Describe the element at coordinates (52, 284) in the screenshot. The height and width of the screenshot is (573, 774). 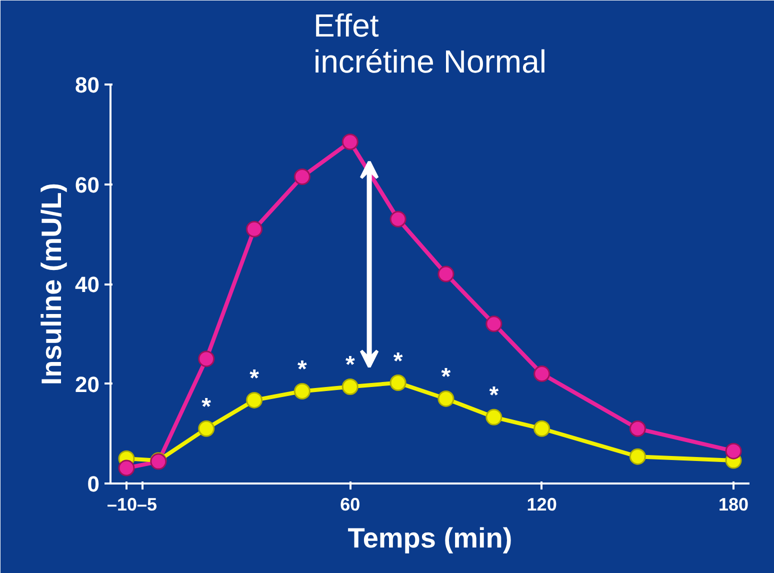
I see `y-axis-title: Insuline (mU/L)` at that location.